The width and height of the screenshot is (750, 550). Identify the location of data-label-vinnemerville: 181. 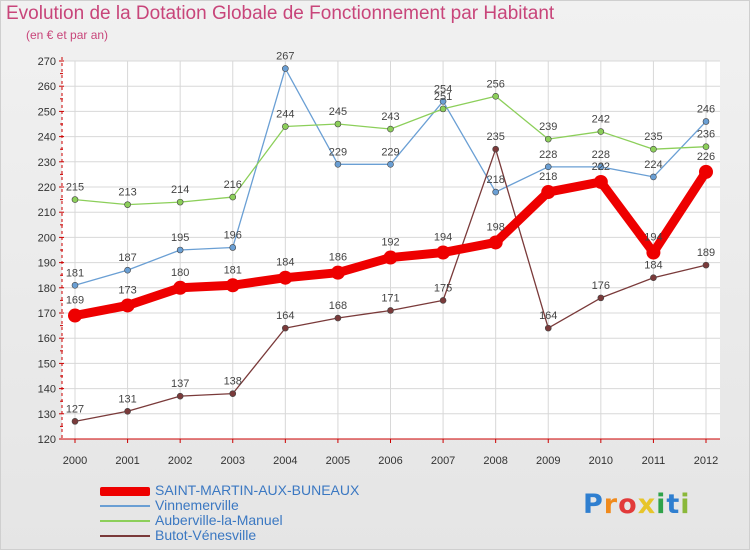
(75, 273).